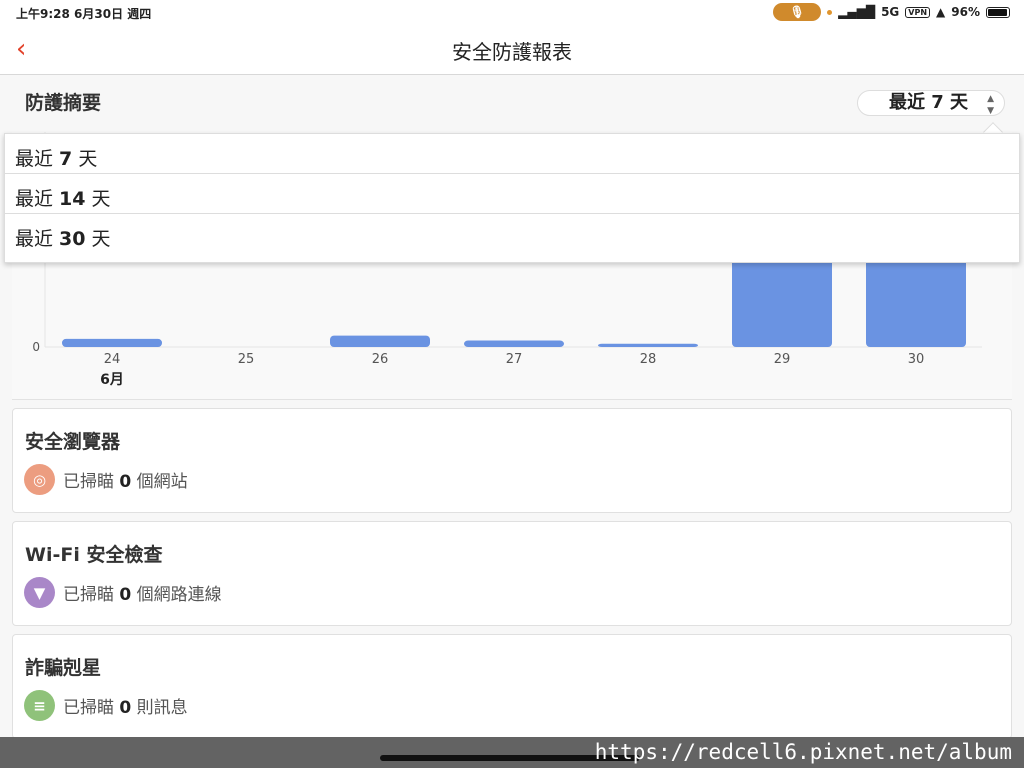 The height and width of the screenshot is (768, 1024). What do you see at coordinates (890, 12) in the screenshot?
I see `network-type: 5G` at bounding box center [890, 12].